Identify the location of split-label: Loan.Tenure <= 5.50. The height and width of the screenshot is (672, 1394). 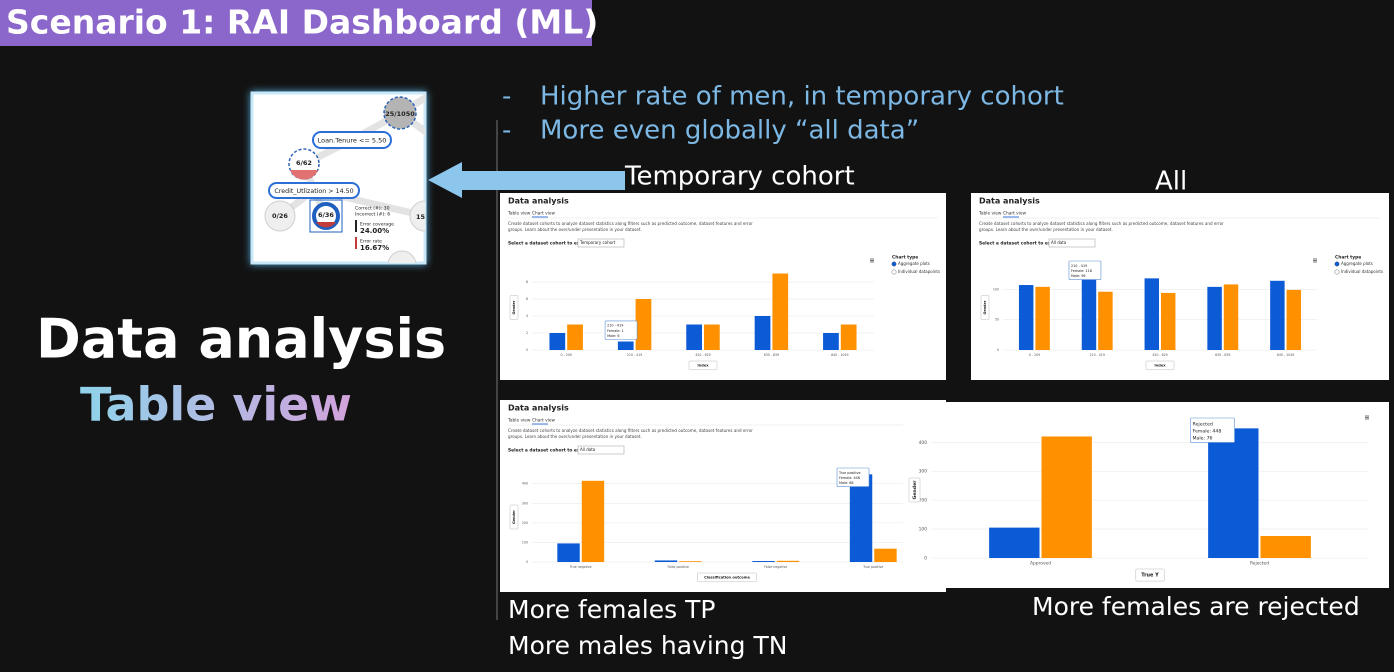
(352, 141).